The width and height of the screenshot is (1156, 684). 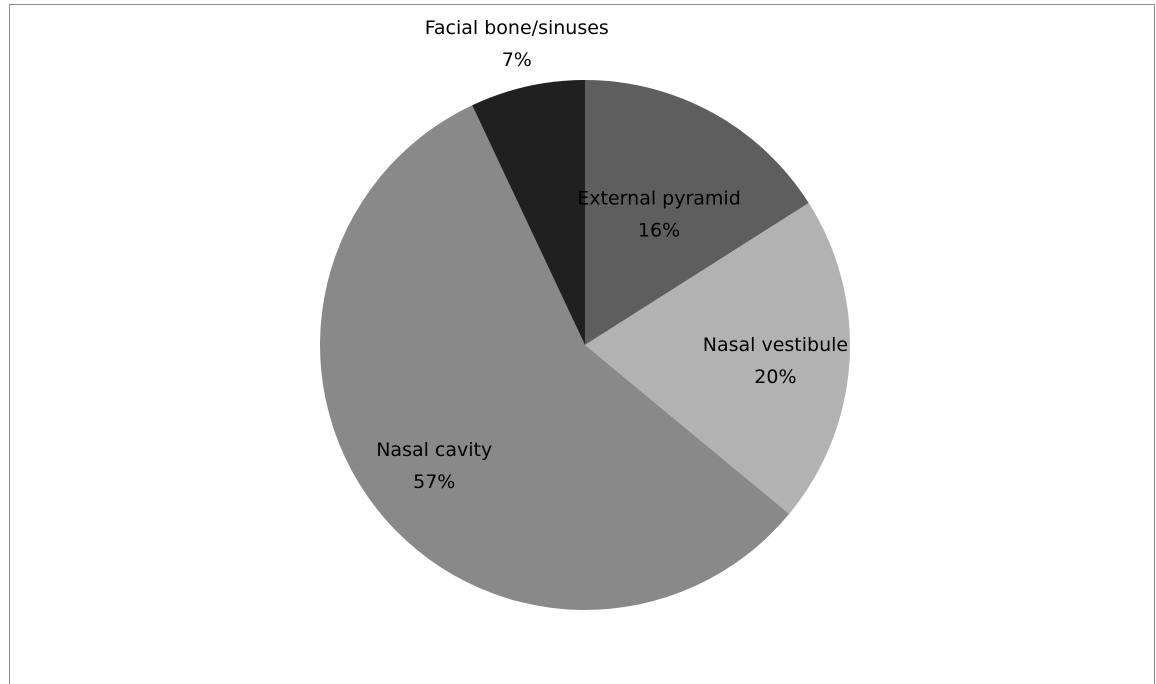 What do you see at coordinates (517, 28) in the screenshot?
I see `slice-label-facial-bone-sinuses: Facial bone/sinuses` at bounding box center [517, 28].